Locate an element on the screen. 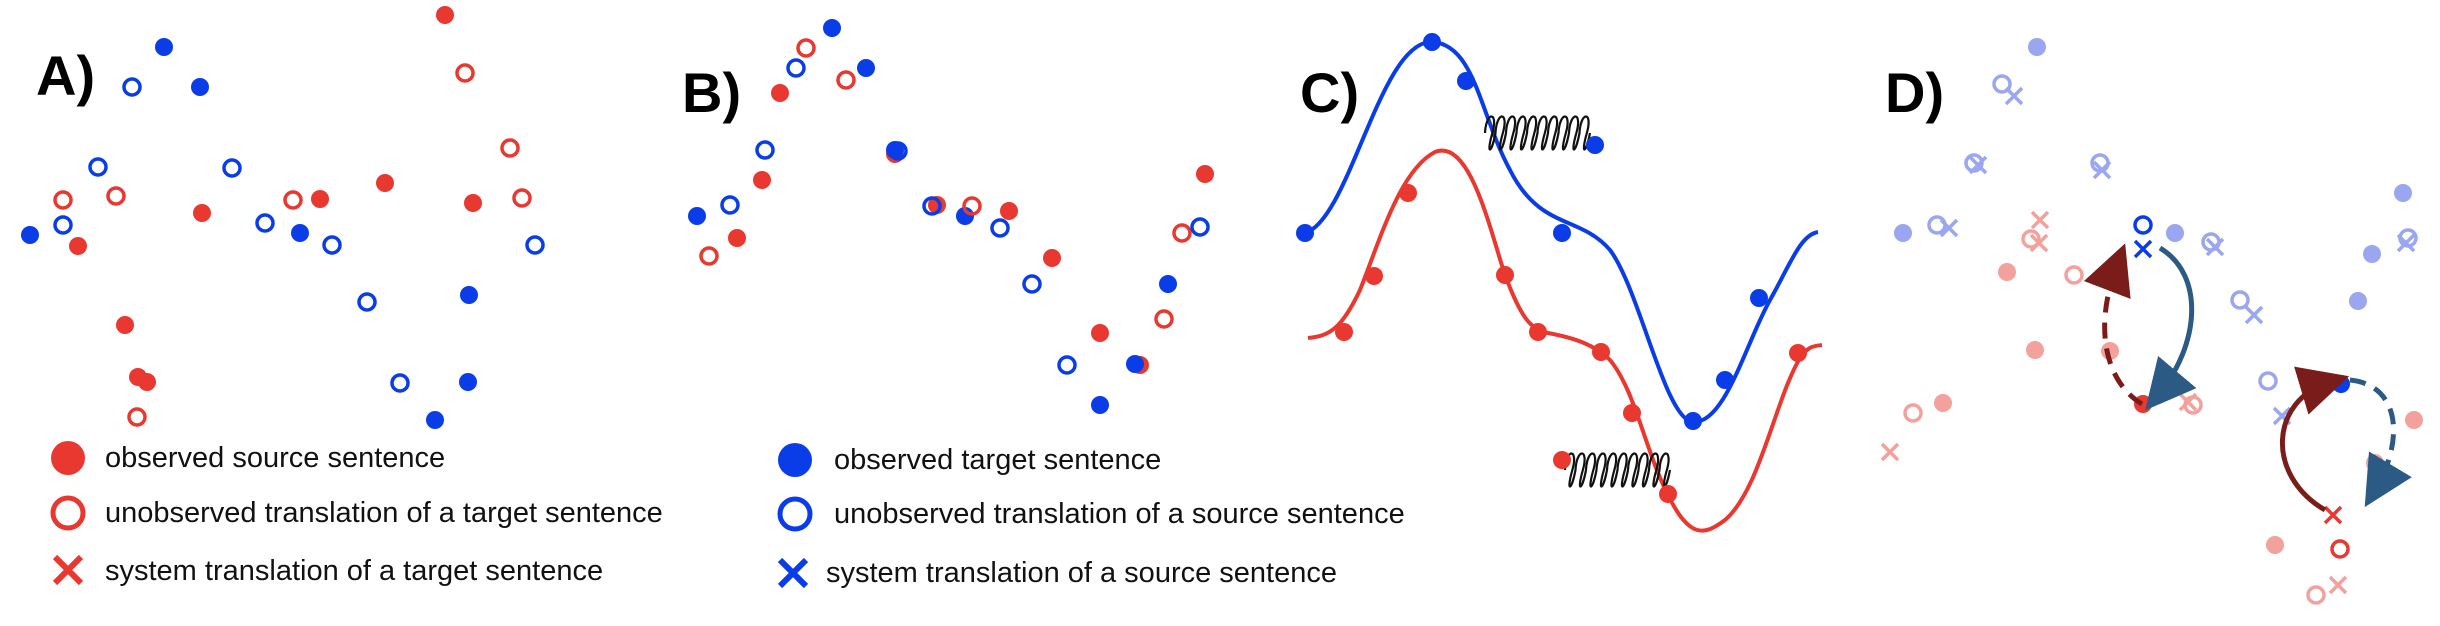 Image resolution: width=2440 pixels, height=626 pixels. cycle-system-target-translation is located at coordinates (2333, 515).